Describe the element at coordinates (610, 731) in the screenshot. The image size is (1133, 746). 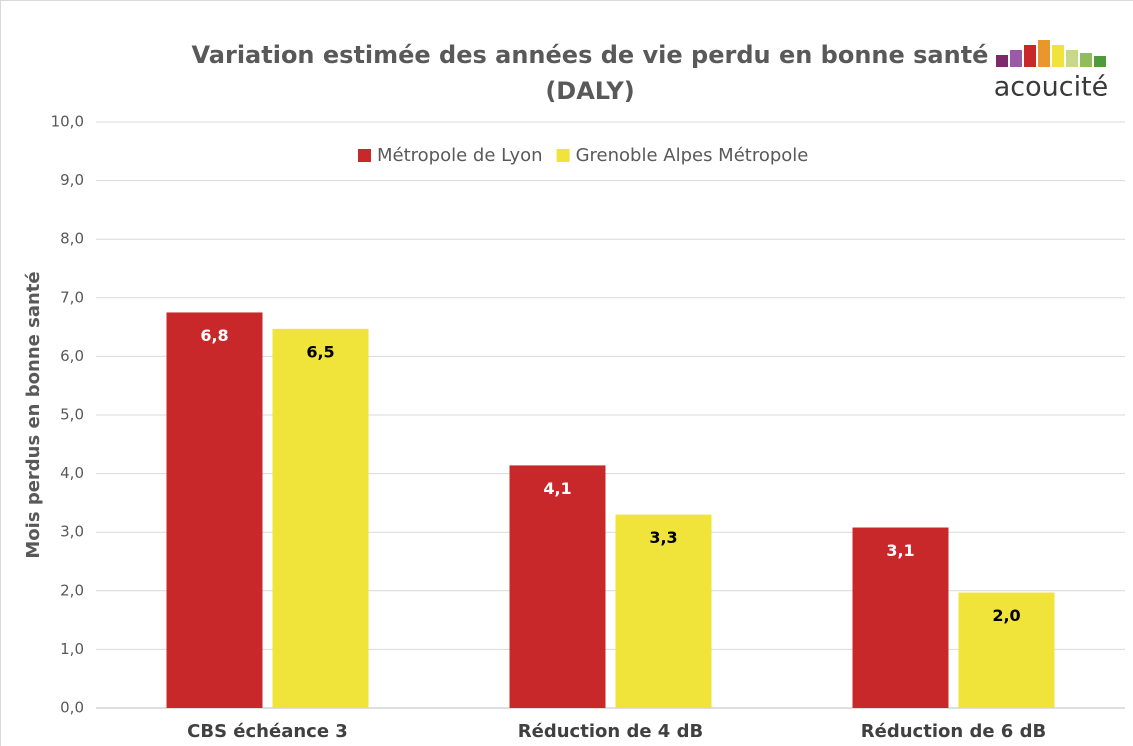
I see `x-tick-label: Réduction de 4 dB` at that location.